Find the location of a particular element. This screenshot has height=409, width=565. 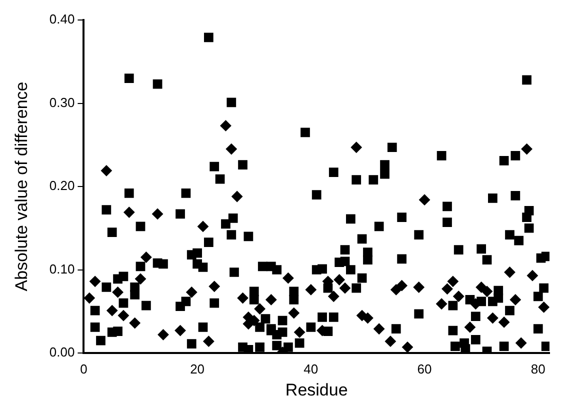

x-tick-label: 60 is located at coordinates (424, 368).